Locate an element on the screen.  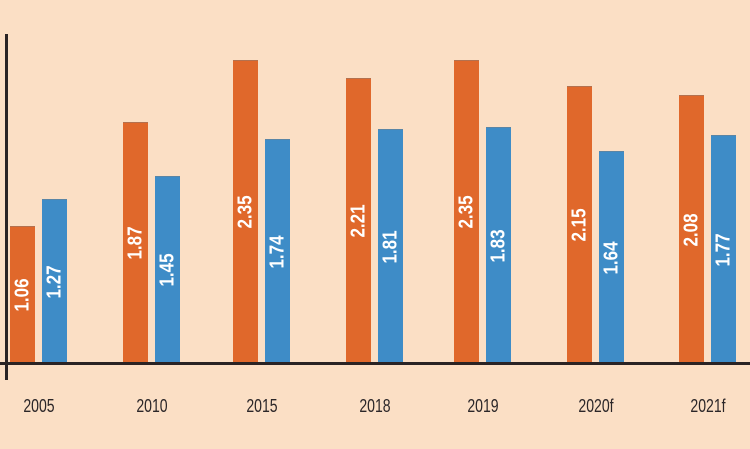
bar-2010-blue: 1.45 is located at coordinates (167, 269).